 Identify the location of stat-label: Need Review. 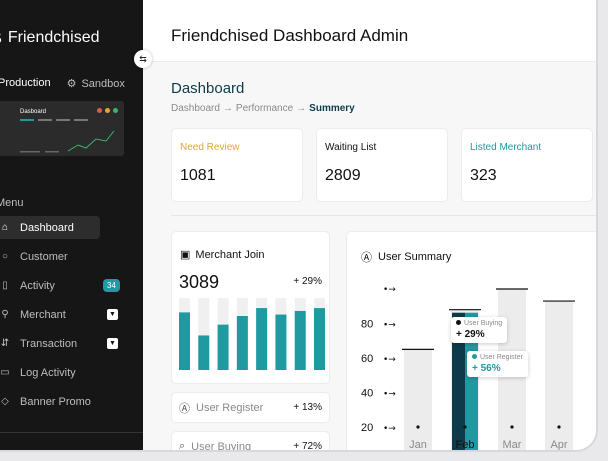
(210, 147).